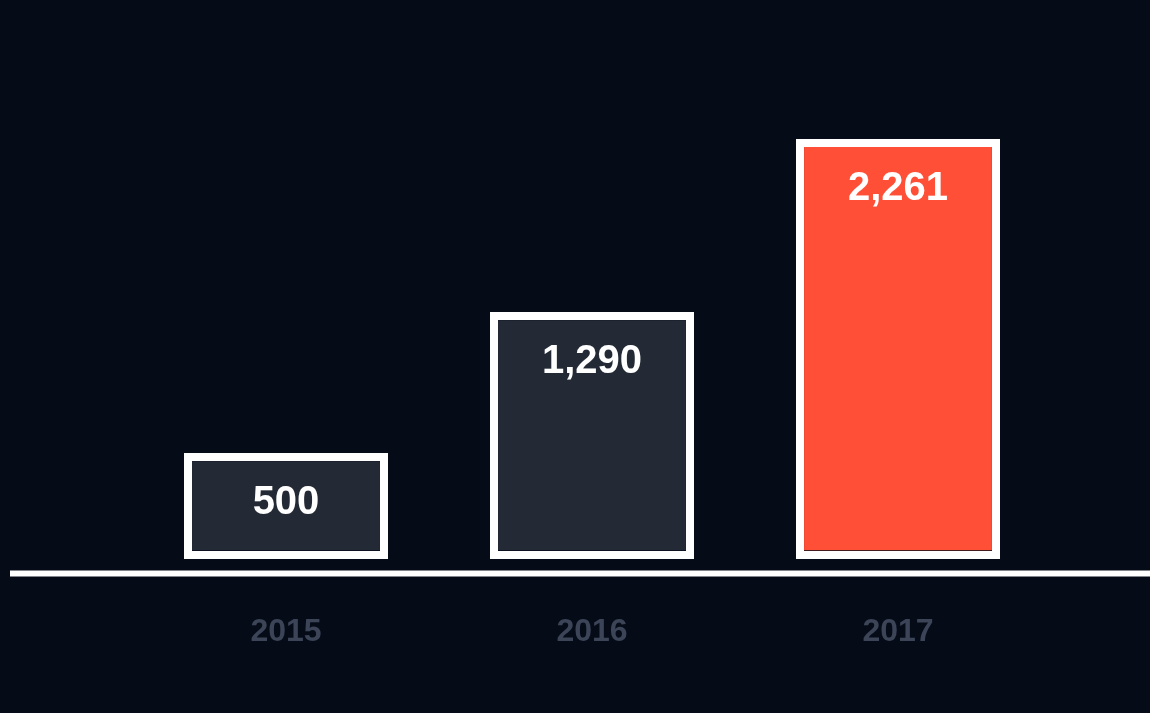 This screenshot has height=713, width=1150. Describe the element at coordinates (898, 629) in the screenshot. I see `x-tick-label: 2017` at that location.